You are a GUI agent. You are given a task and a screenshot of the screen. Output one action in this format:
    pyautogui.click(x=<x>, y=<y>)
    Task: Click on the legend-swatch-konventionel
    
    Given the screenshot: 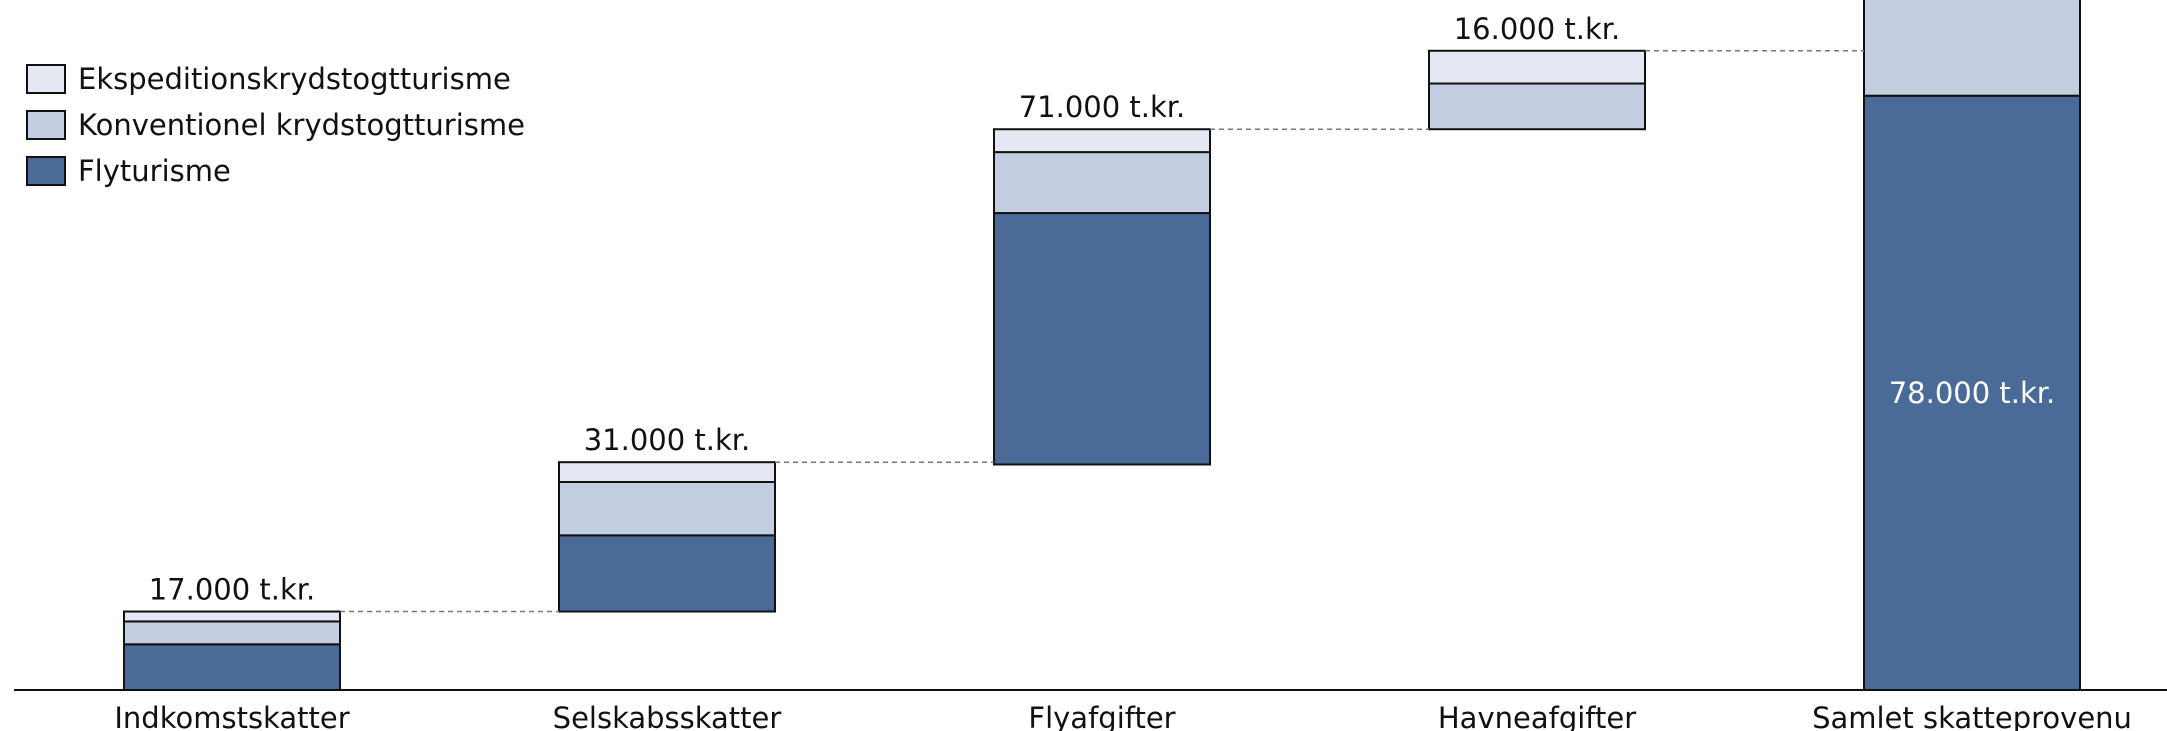 What is the action you would take?
    pyautogui.click(x=46, y=125)
    